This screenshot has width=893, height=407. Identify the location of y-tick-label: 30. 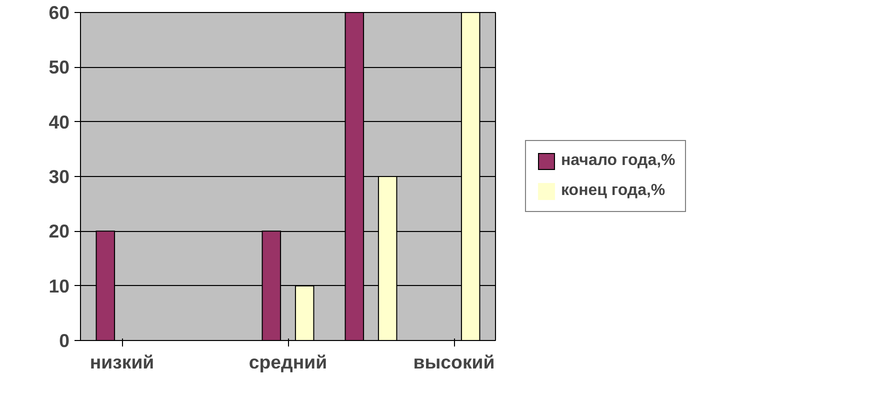
(59, 176).